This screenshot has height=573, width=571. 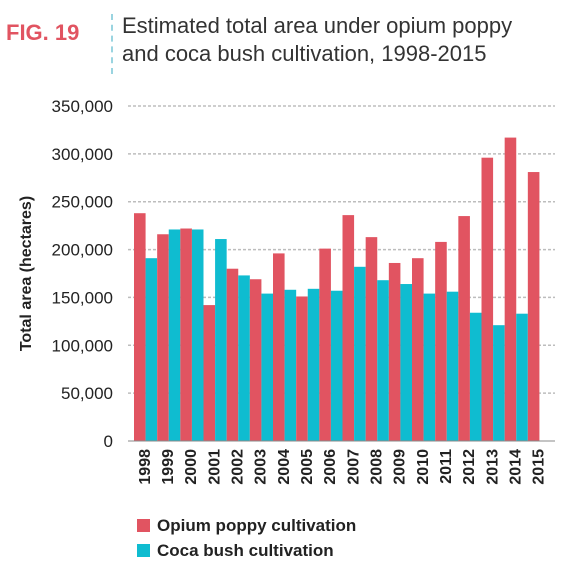 What do you see at coordinates (244, 358) in the screenshot?
I see `bar-coca-2002` at bounding box center [244, 358].